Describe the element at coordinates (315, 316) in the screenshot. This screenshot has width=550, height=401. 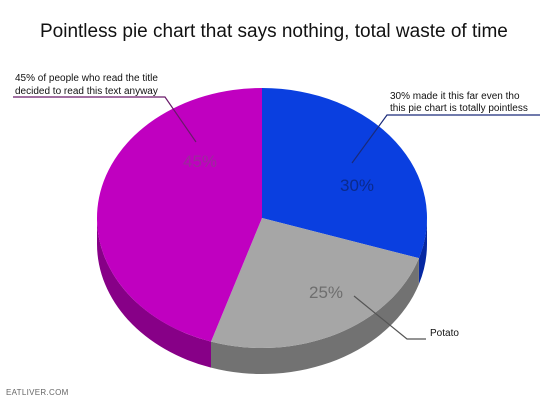
I see `pie-side-gray` at that location.